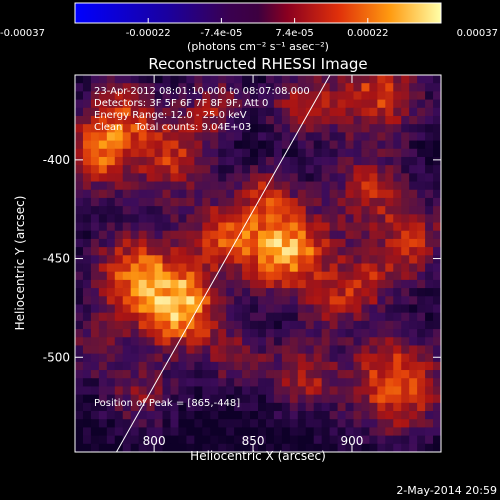  I want to click on x-axis-label: Heliocentric X (arcsec), so click(258, 456).